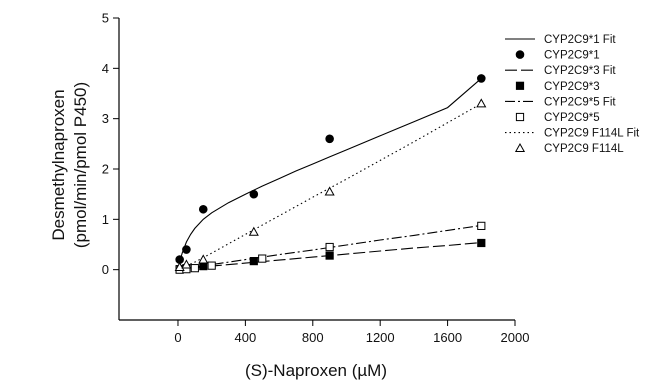 This screenshot has width=665, height=386. What do you see at coordinates (316, 370) in the screenshot?
I see `x-axis-title: (S)-Naproxen (µM)` at bounding box center [316, 370].